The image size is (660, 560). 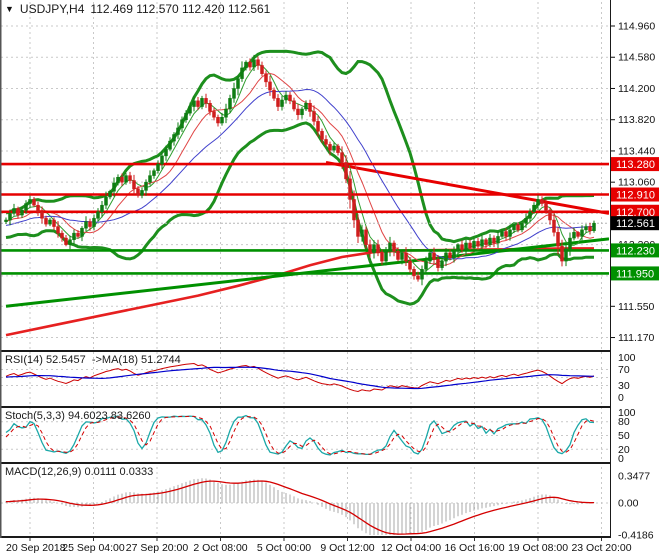 I want to click on time-tick-label: 2 Oct 08:00, so click(x=220, y=548).